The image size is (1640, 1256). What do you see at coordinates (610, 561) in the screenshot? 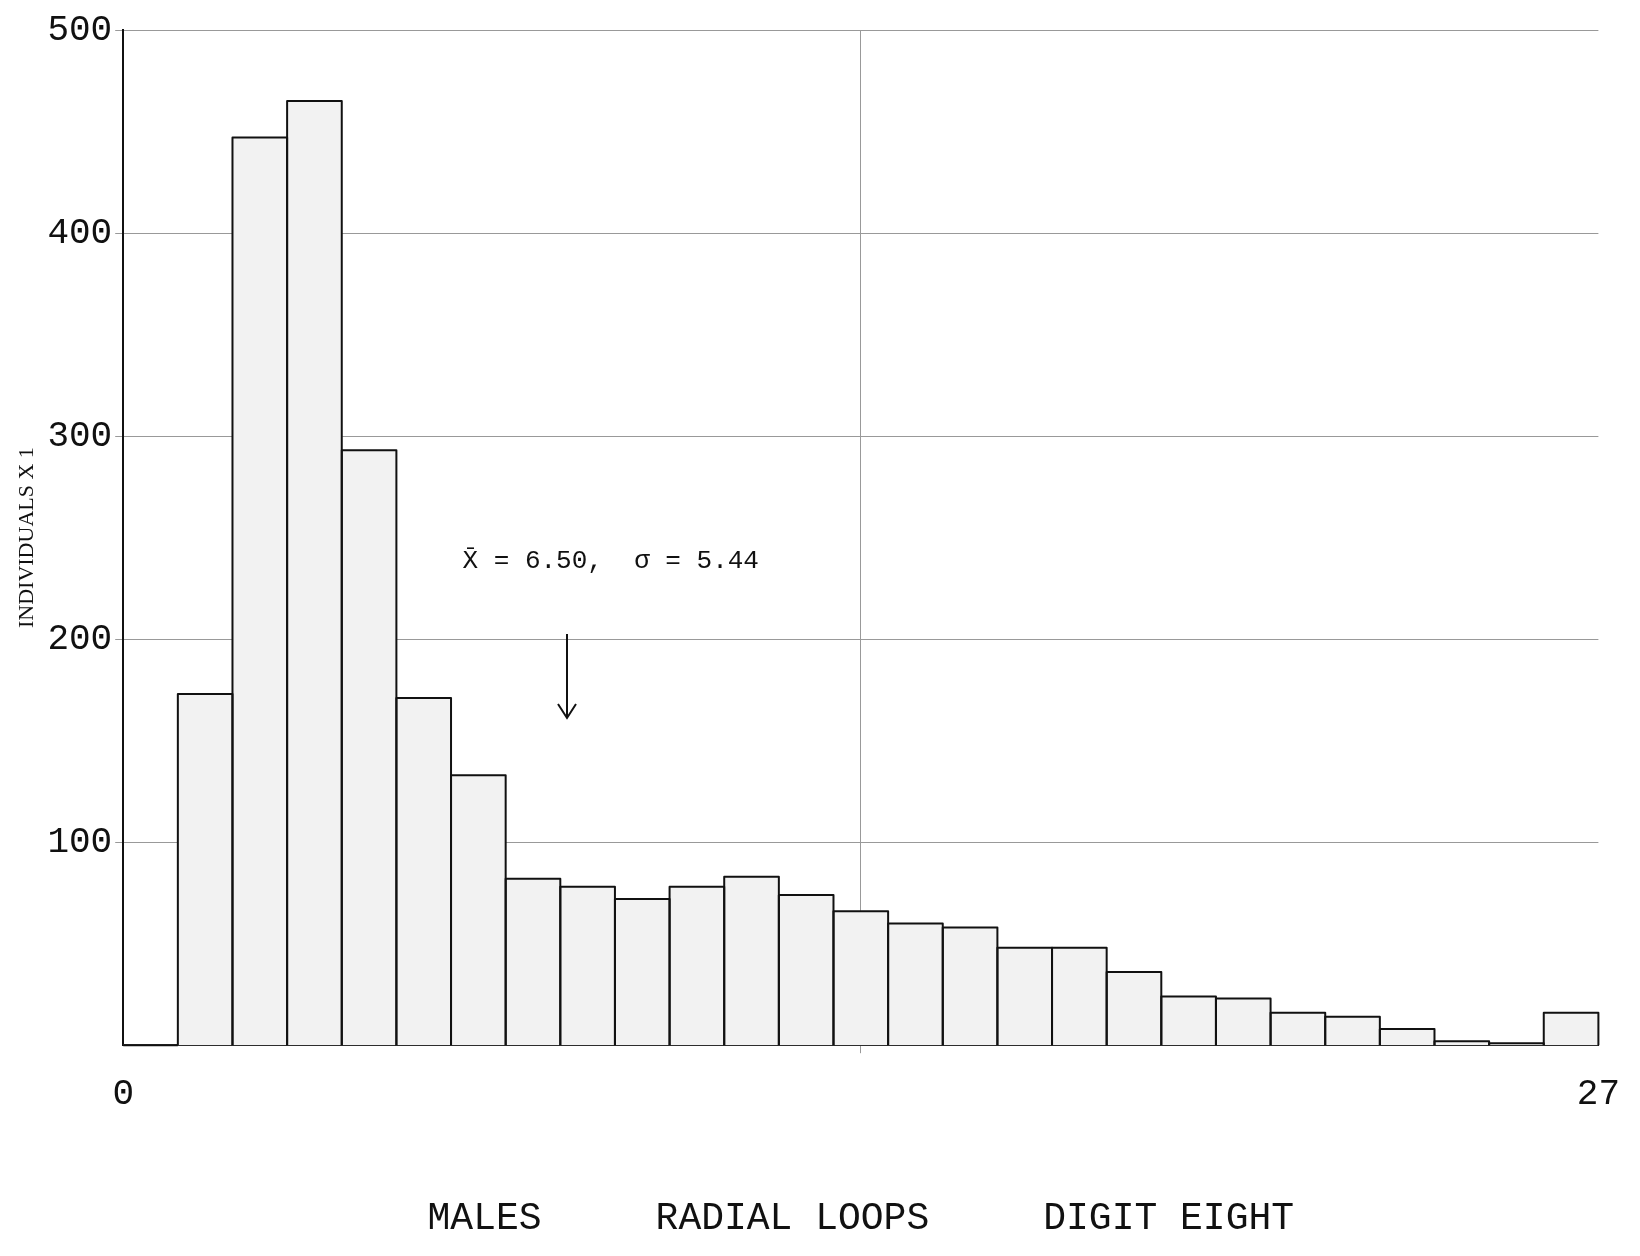
I see `annotation: X̄ = 6.50, σ = 5.44` at bounding box center [610, 561].